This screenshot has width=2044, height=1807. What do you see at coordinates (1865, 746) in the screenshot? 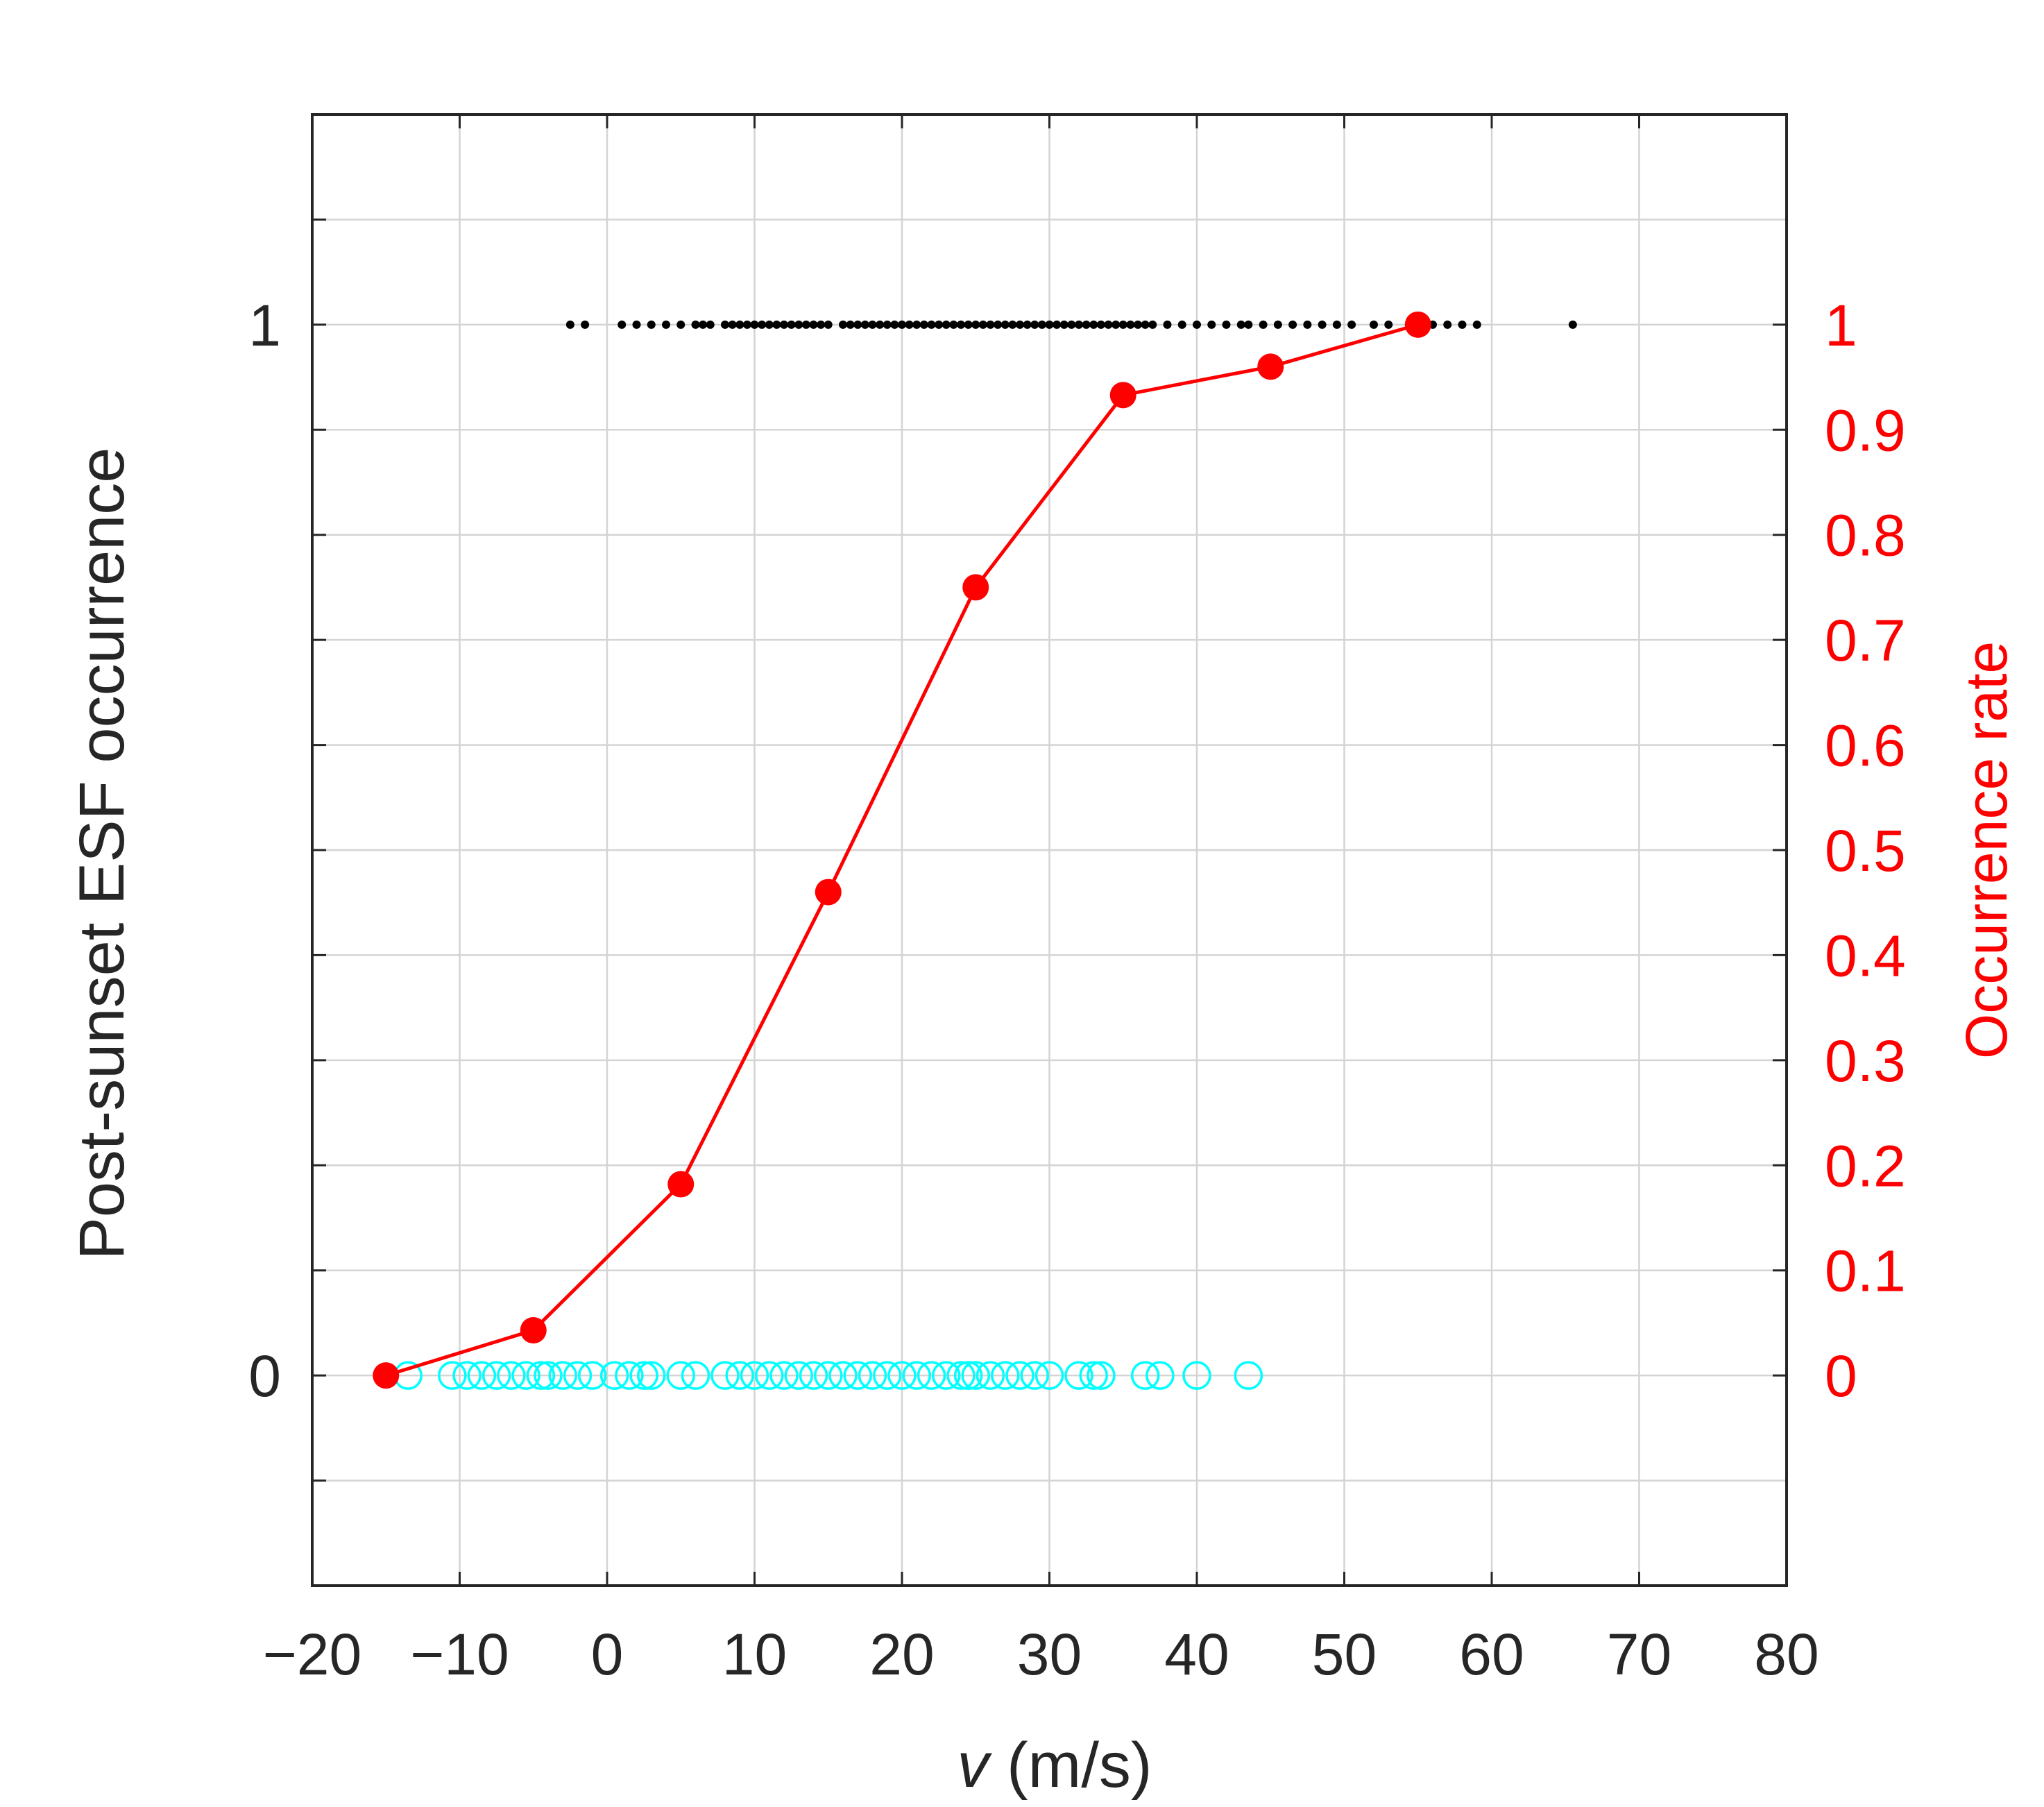
I see `y2-tick-label: 0.6` at bounding box center [1865, 746].